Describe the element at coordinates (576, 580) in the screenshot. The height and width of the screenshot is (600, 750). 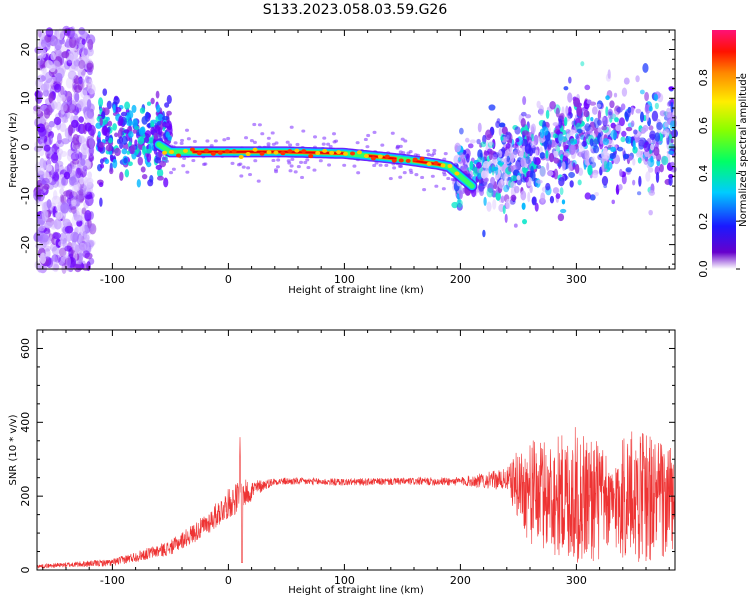
I see `snr-x-tick-label: 300` at that location.